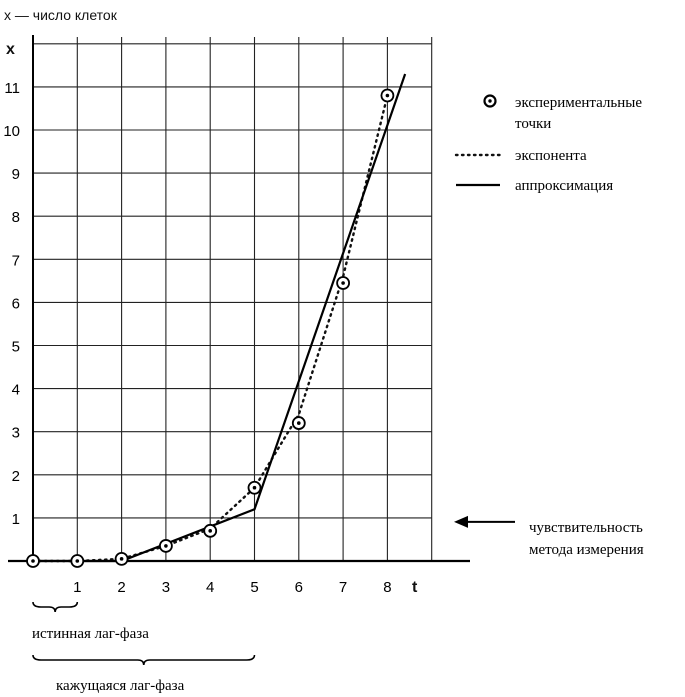 The width and height of the screenshot is (685, 697). What do you see at coordinates (55, 607) in the screenshot?
I see `true-lag-phase-brace` at bounding box center [55, 607].